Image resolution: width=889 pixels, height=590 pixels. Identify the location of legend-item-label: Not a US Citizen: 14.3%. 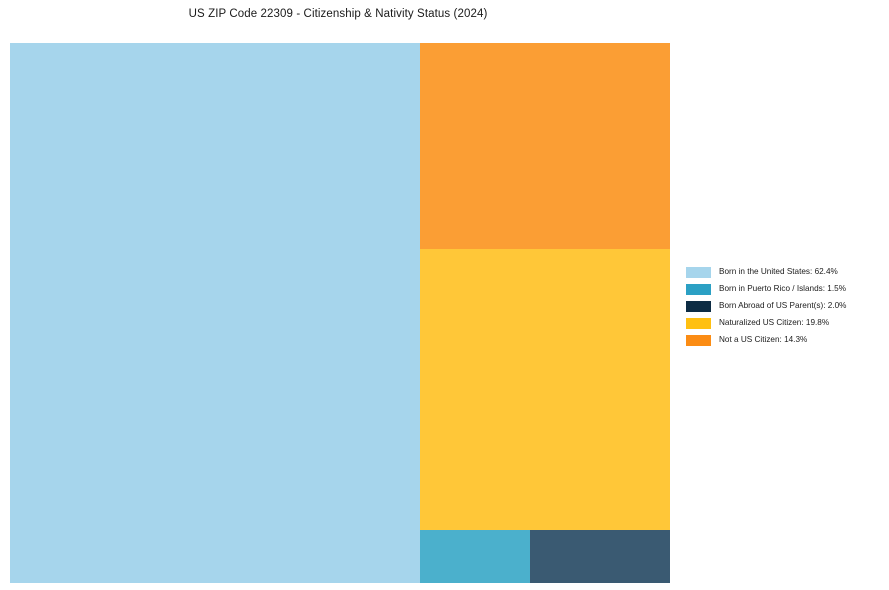
(763, 340).